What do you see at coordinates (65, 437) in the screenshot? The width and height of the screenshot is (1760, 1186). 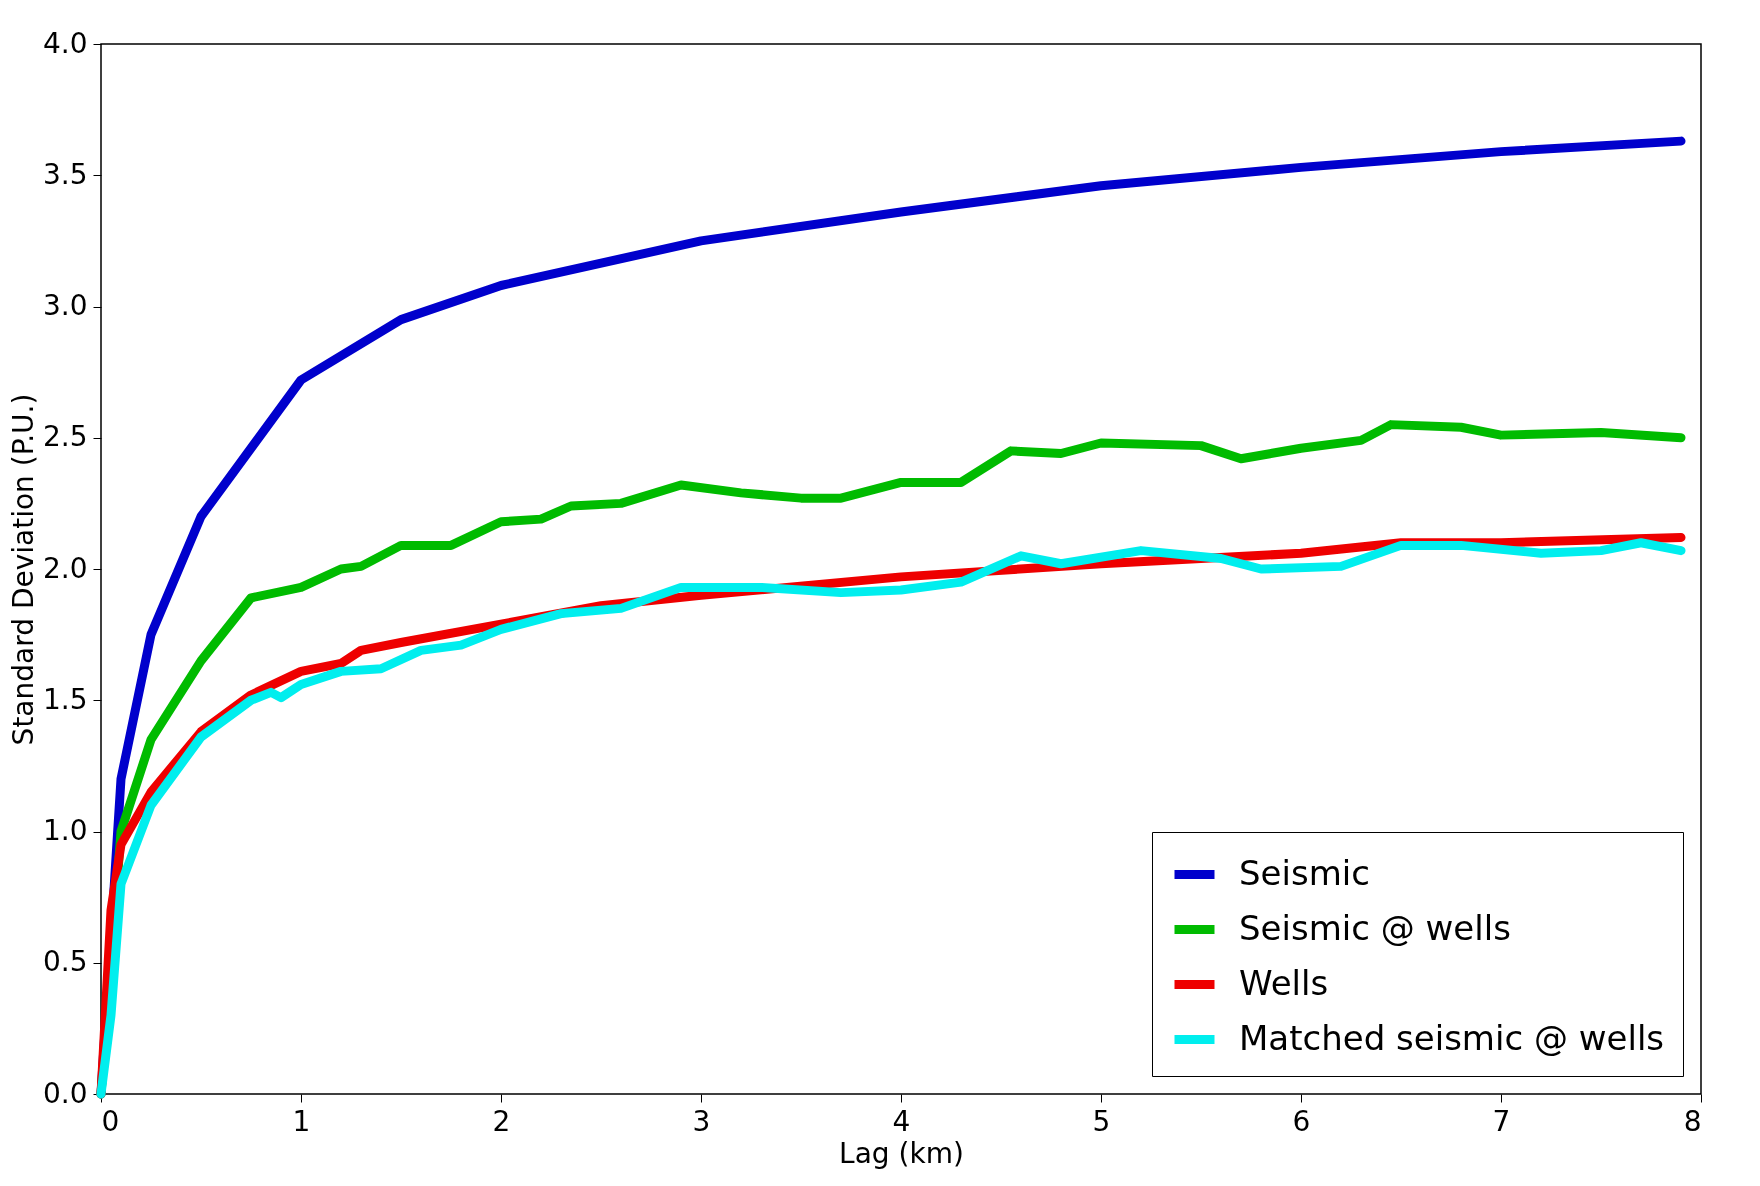 I see `y-tick-label: 2.5` at bounding box center [65, 437].